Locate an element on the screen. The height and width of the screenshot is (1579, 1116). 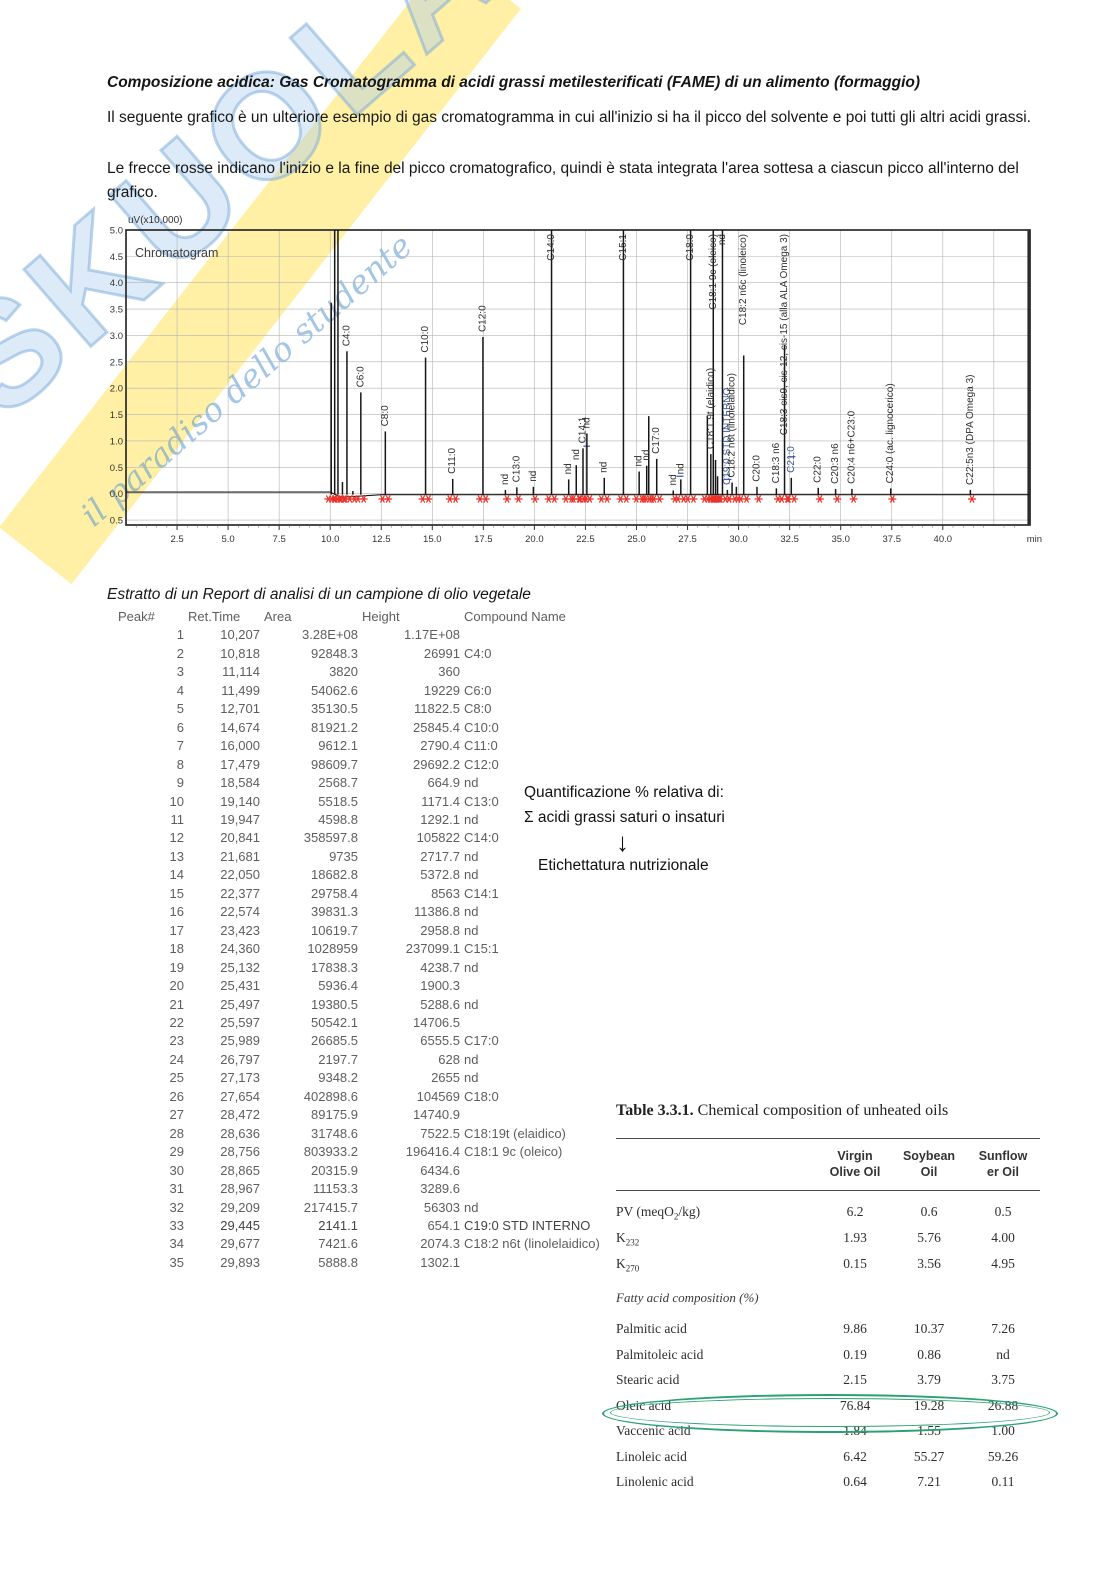
table-rule-mid is located at coordinates (828, 1191).